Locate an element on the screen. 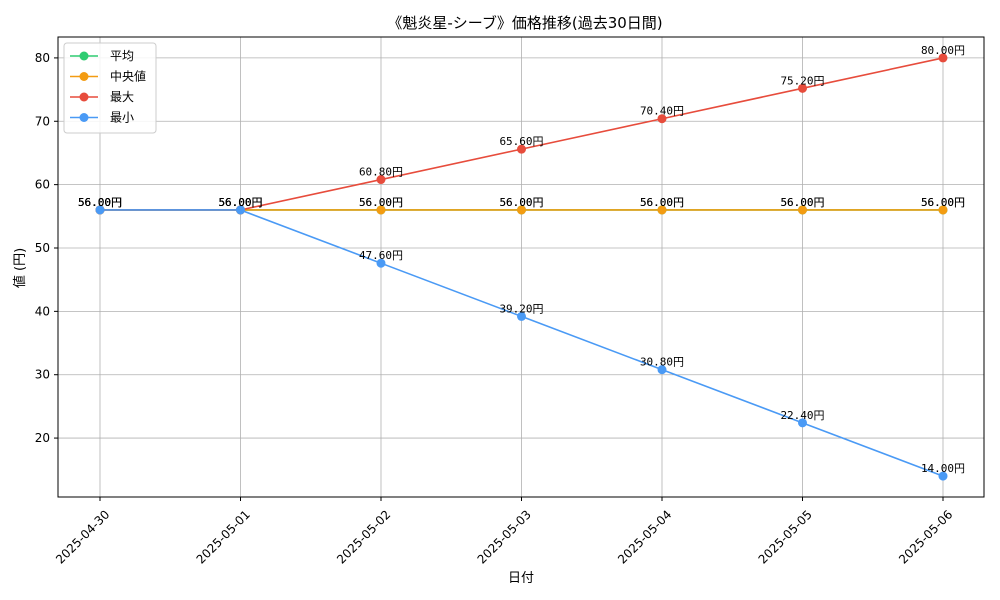 The image size is (1000, 600). x-axis-label: 日付 is located at coordinates (521, 578).